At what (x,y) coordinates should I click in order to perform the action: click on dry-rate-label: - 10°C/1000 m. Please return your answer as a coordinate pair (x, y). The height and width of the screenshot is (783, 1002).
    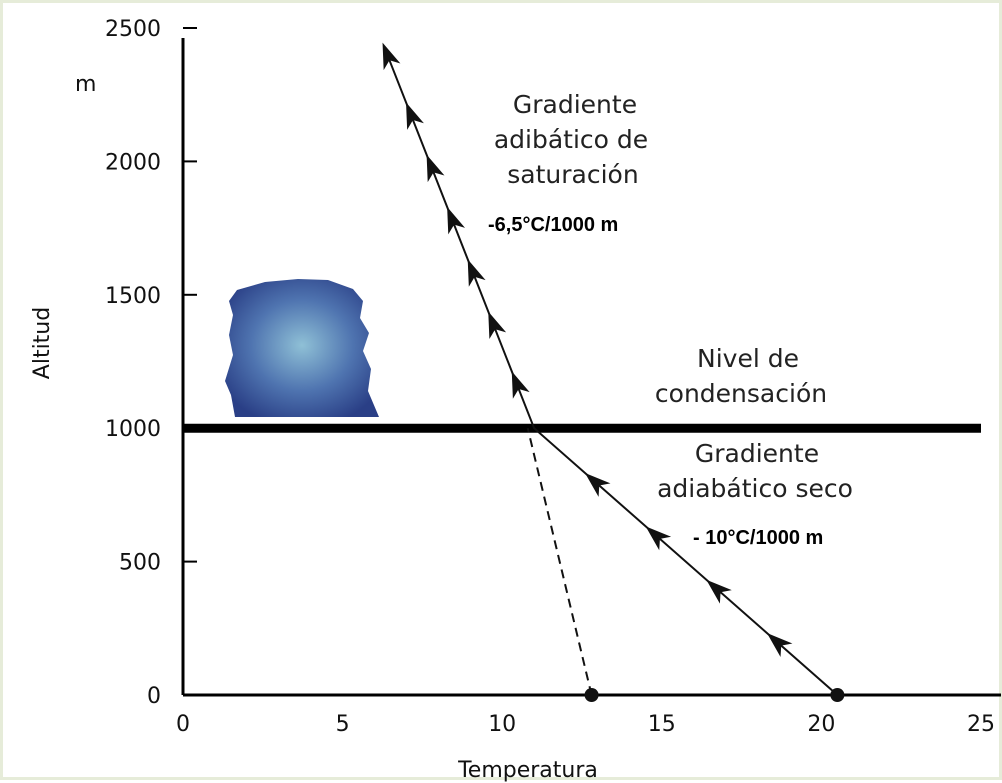
    Looking at the image, I should click on (758, 538).